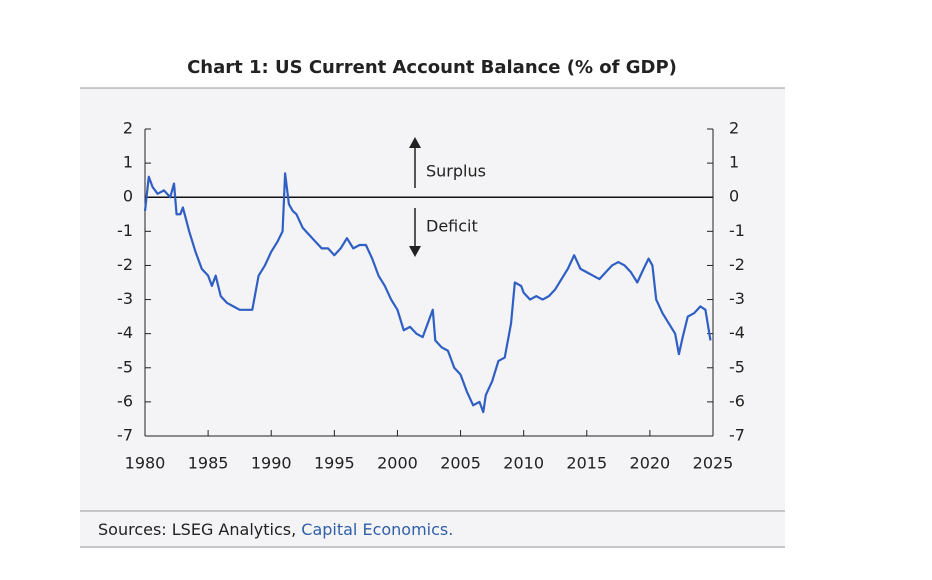  What do you see at coordinates (125, 332) in the screenshot?
I see `y-tick-label: -4` at bounding box center [125, 332].